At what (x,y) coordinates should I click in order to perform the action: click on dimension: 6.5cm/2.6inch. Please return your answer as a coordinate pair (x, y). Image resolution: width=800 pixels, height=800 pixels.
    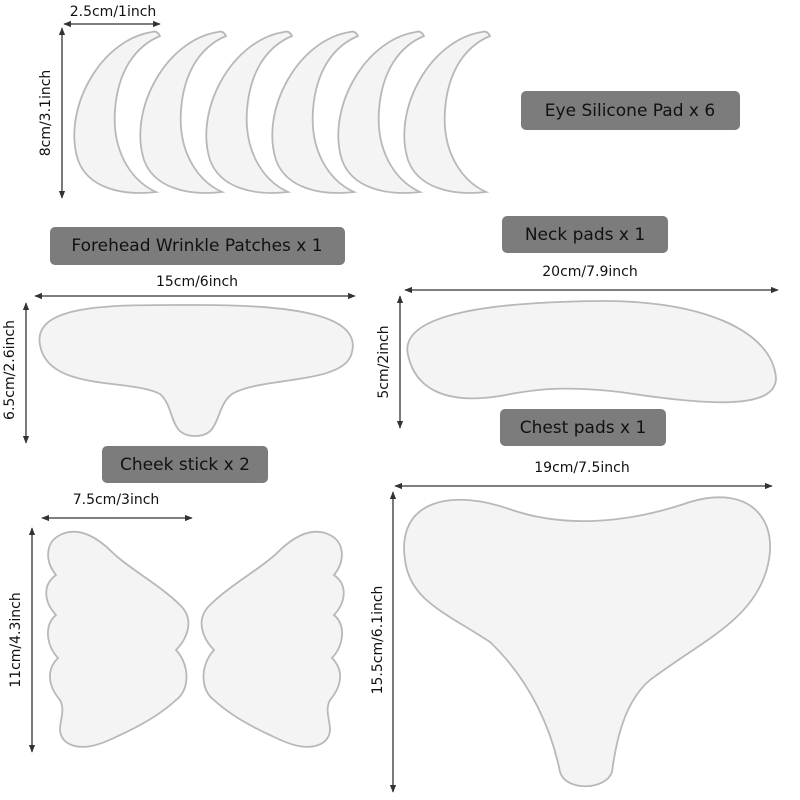
    Looking at the image, I should click on (10, 370).